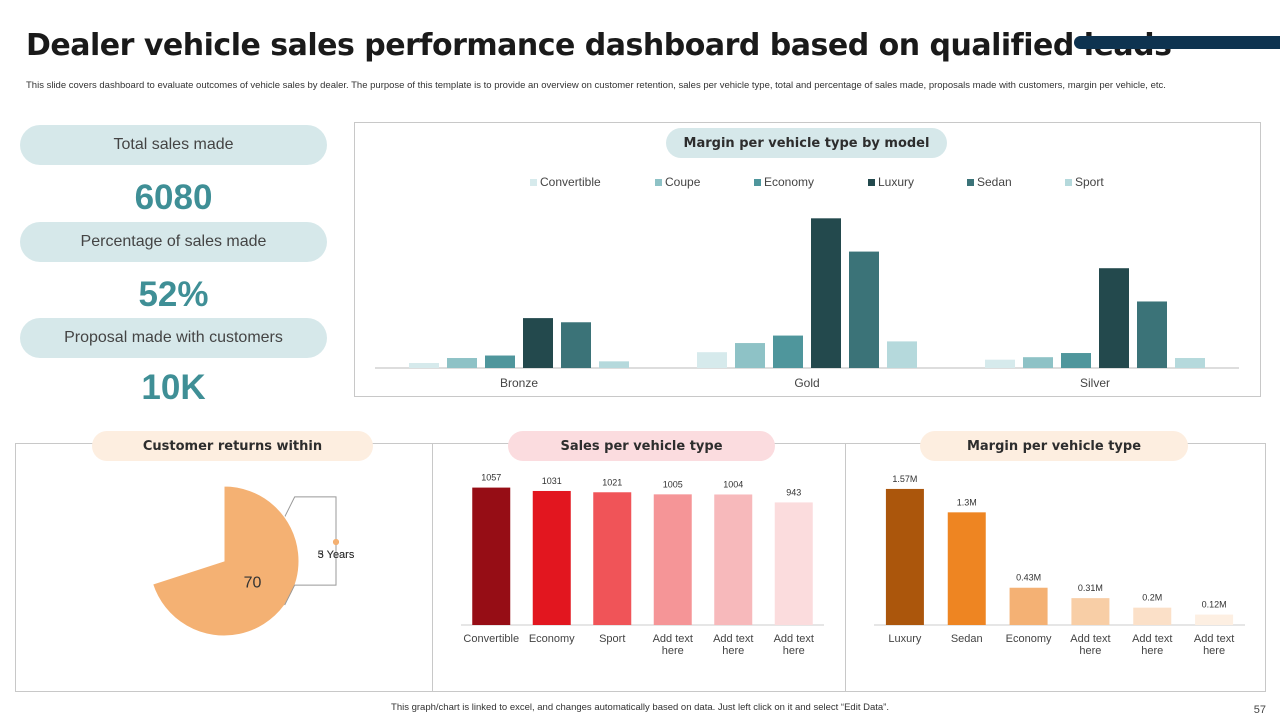 The image size is (1280, 720). I want to click on bar-silver-sport, so click(1190, 363).